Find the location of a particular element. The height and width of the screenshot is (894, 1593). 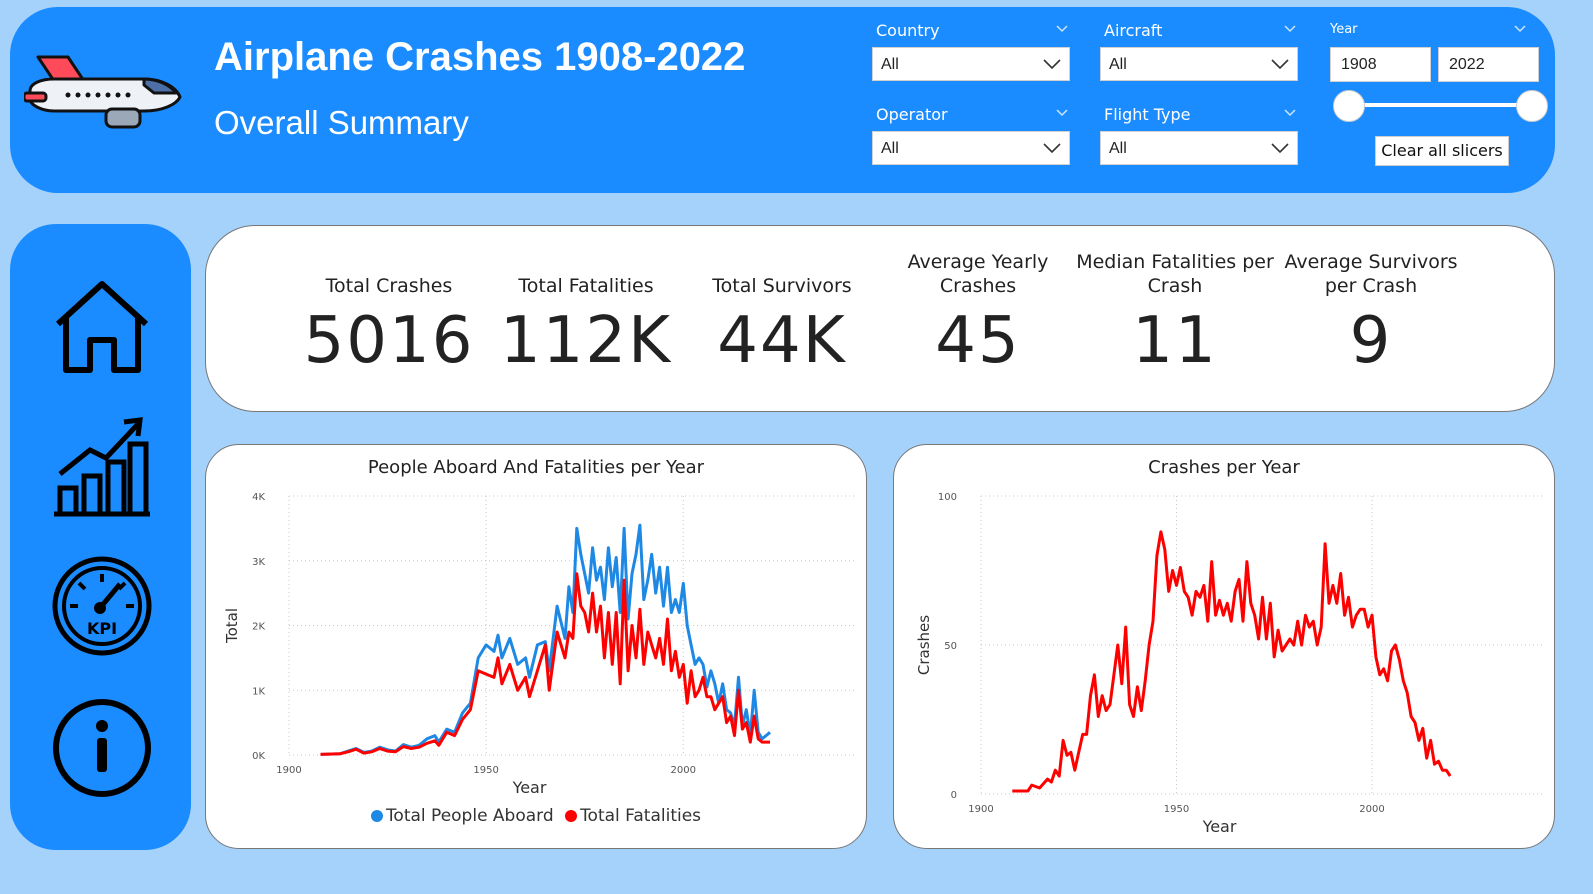

sidebar-nav: KPI is located at coordinates (100, 537).